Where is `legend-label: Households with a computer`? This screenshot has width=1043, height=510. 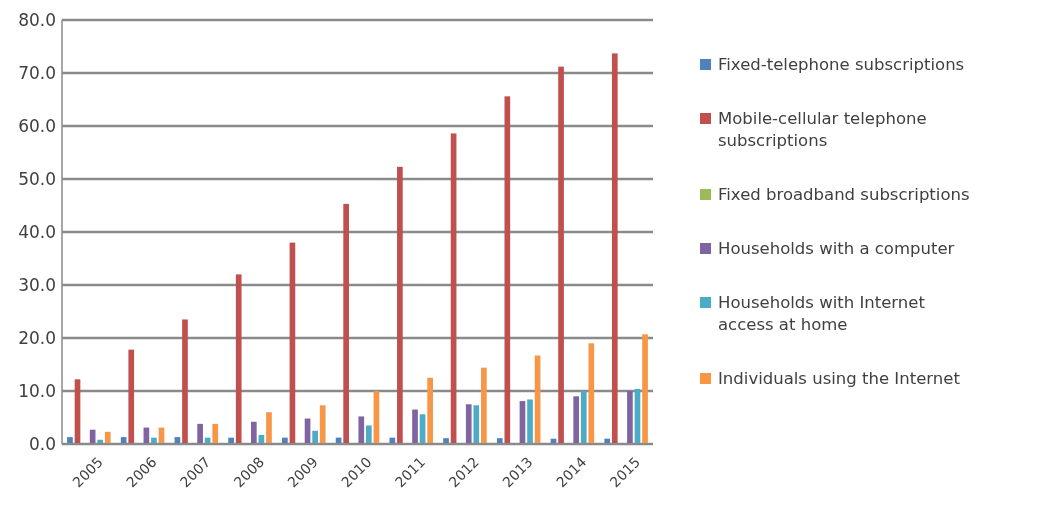 legend-label: Households with a computer is located at coordinates (836, 248).